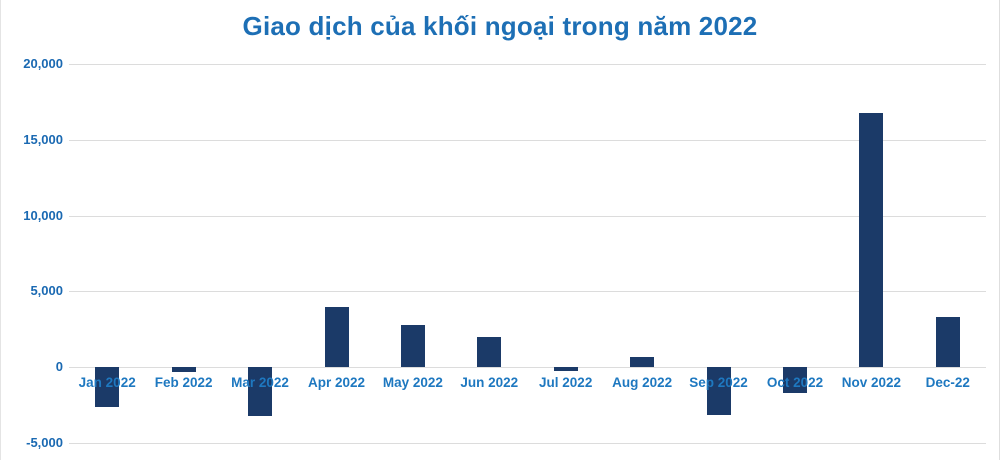  What do you see at coordinates (871, 240) in the screenshot?
I see `bar-nov-2022` at bounding box center [871, 240].